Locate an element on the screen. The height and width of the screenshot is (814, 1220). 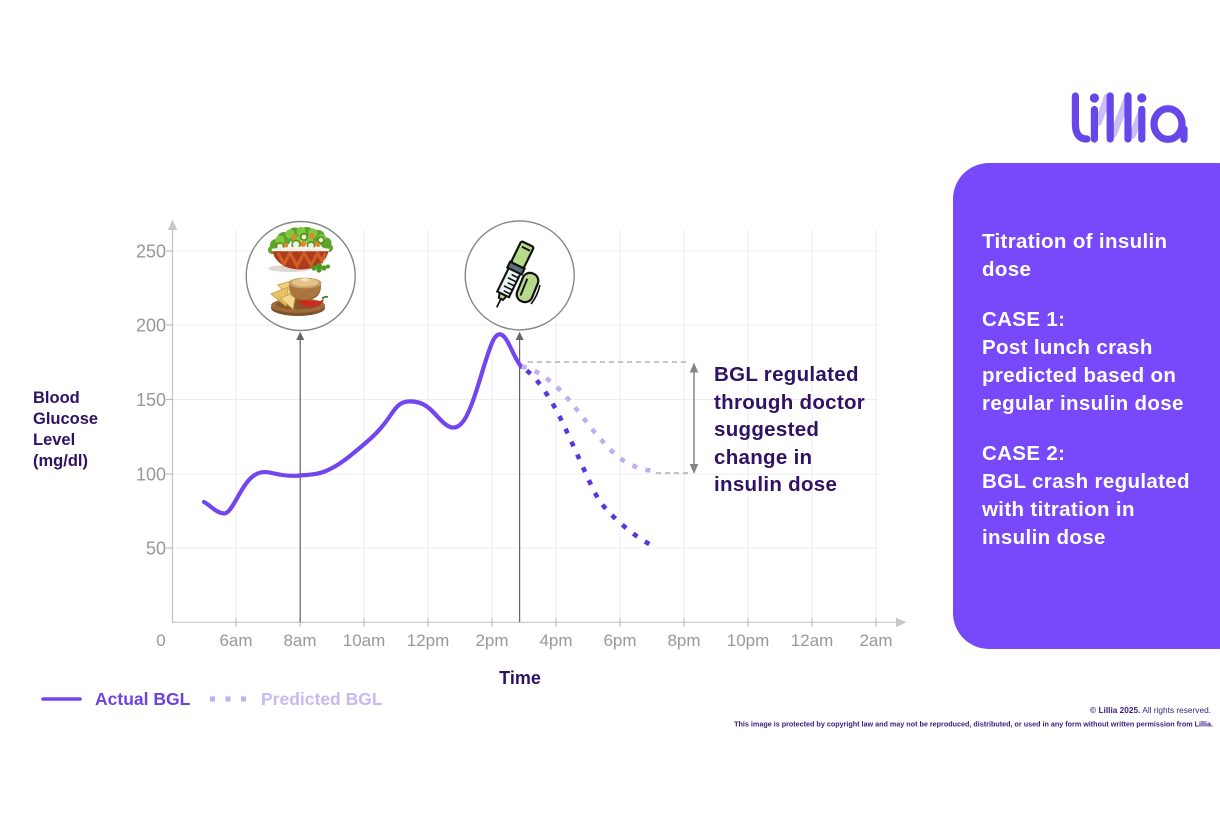
svg-text: 0 is located at coordinates (160, 640).